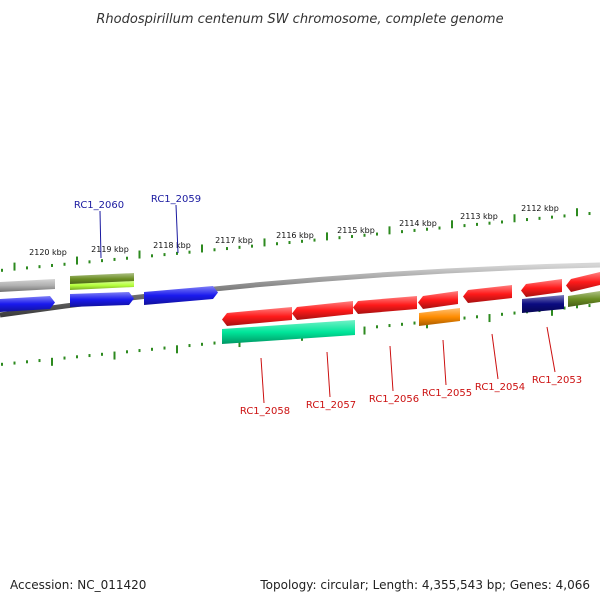  Describe the element at coordinates (356, 230) in the screenshot. I see `scale-label: 2115 kbp` at that location.